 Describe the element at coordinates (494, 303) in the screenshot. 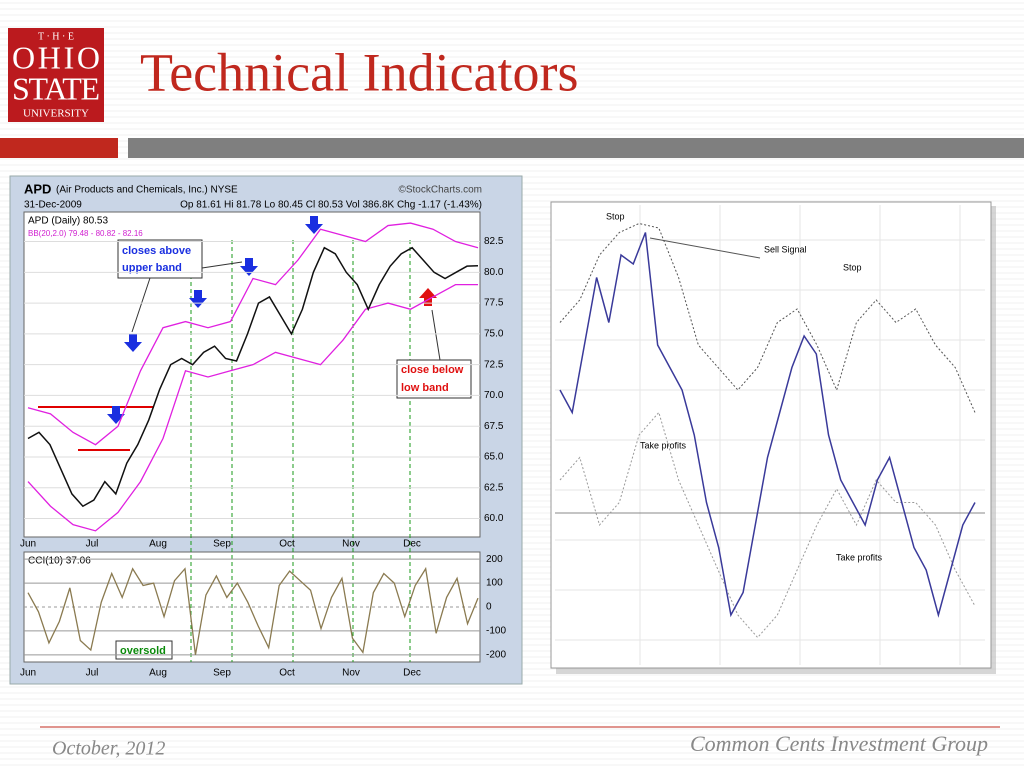

I see `y-tick-label: 77.5` at that location.